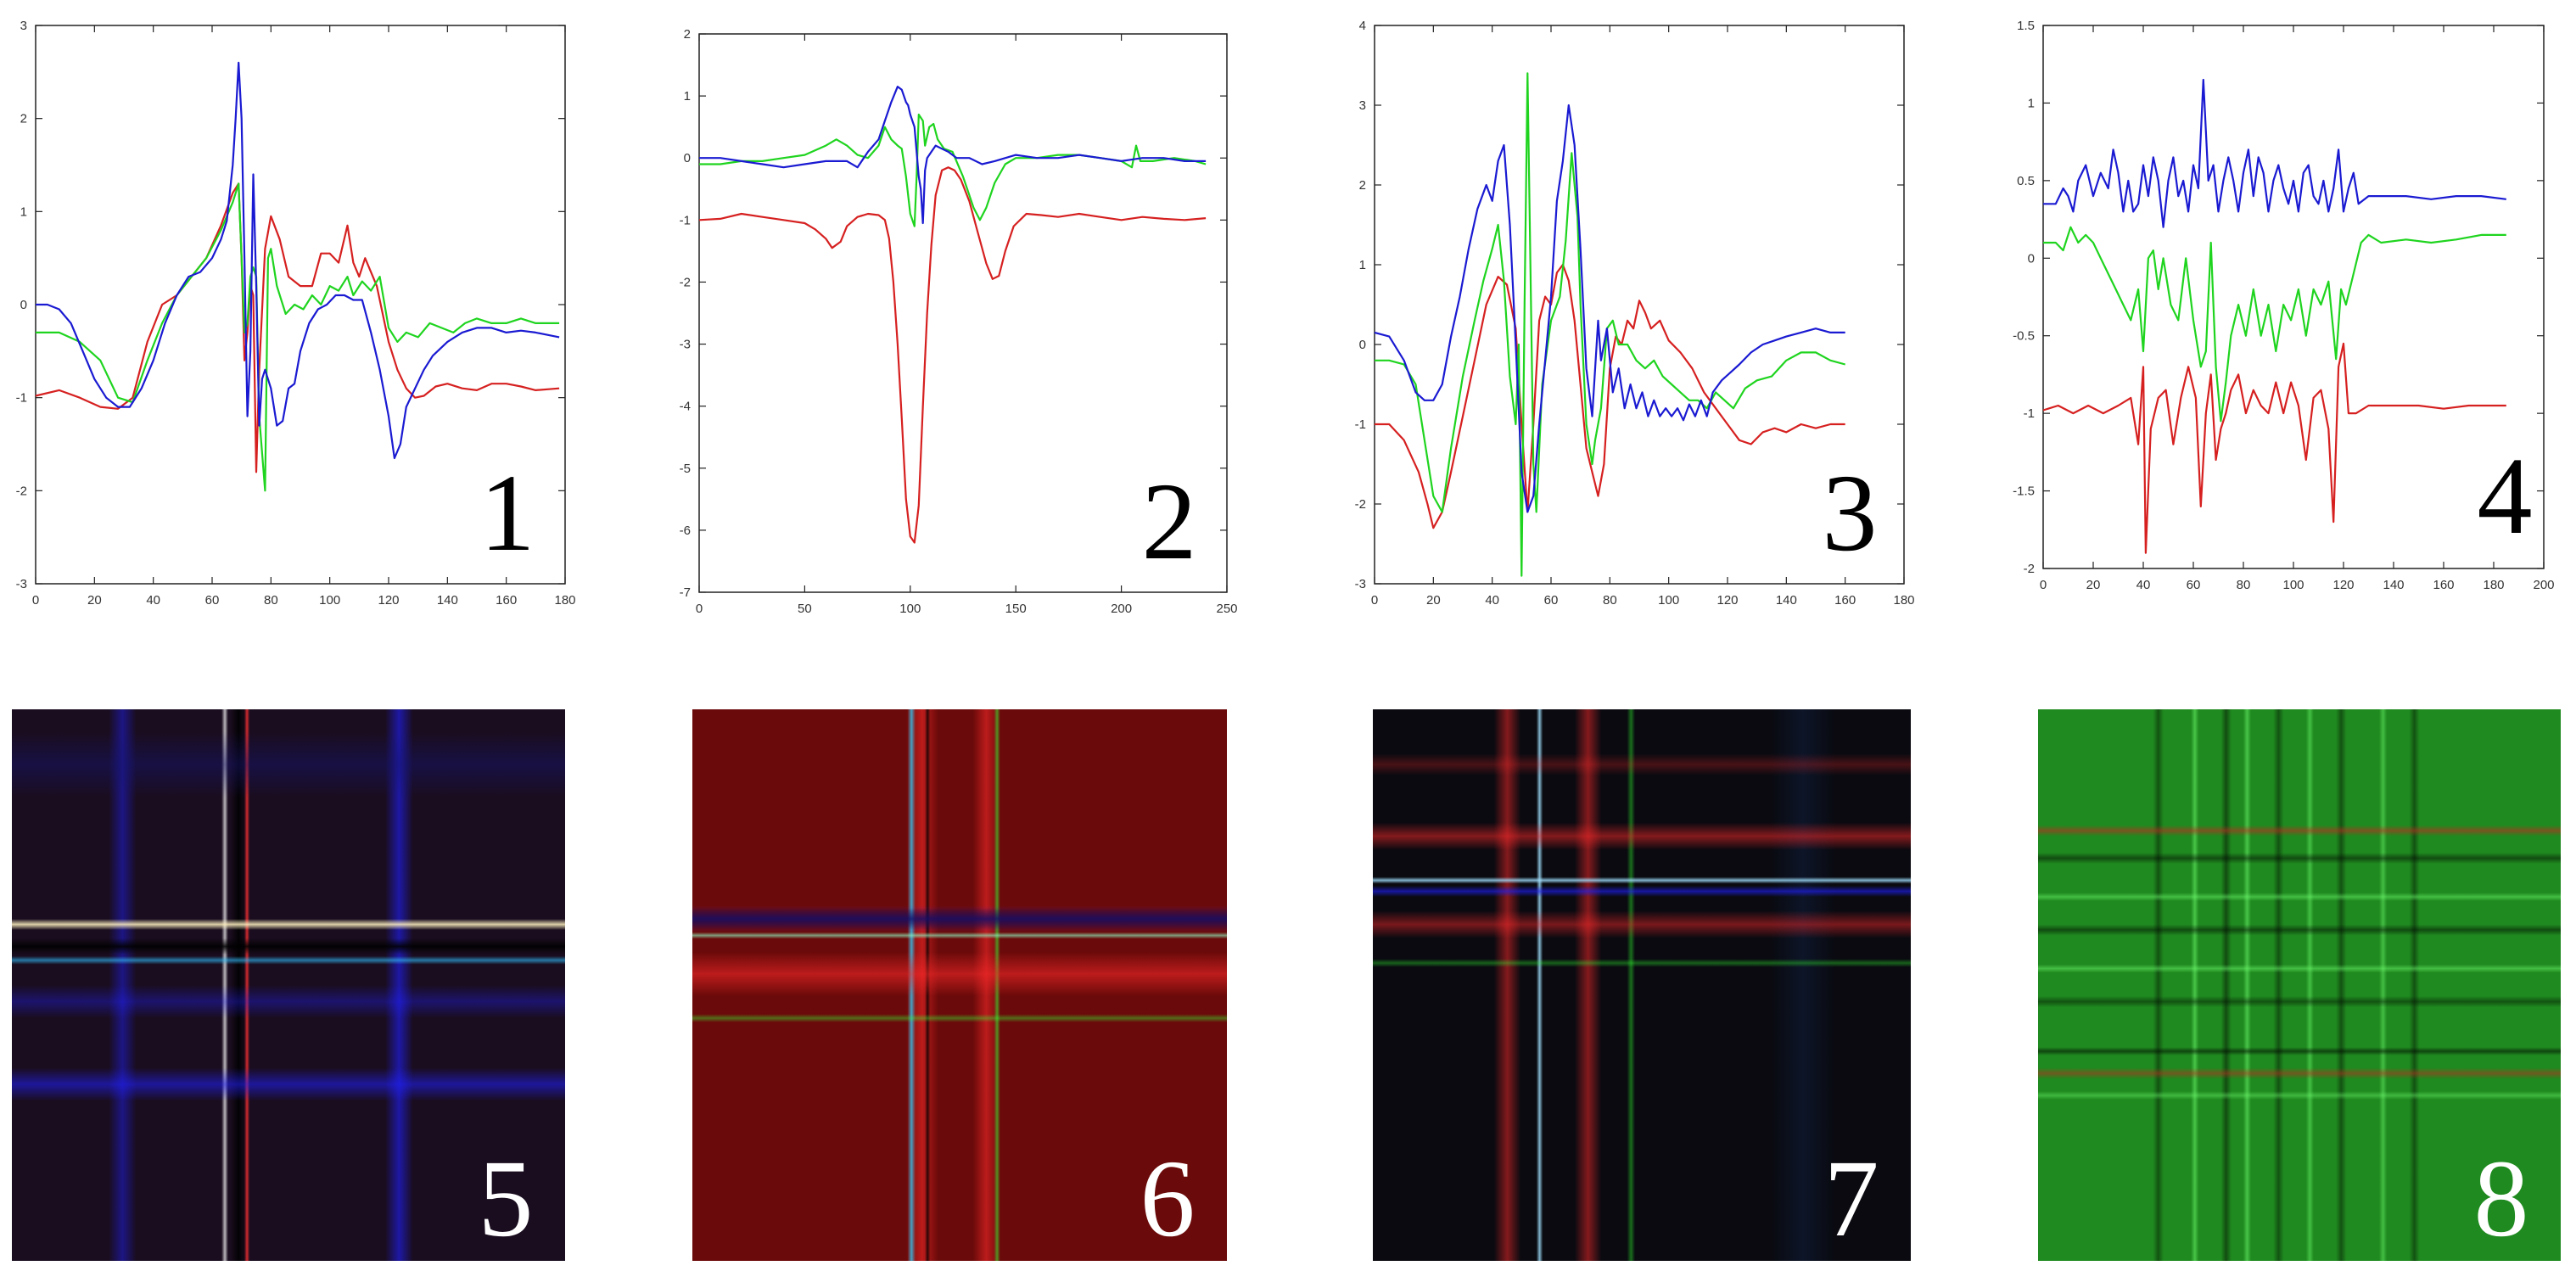 The image size is (2576, 1288). What do you see at coordinates (2143, 585) in the screenshot?
I see `x-tick-label: 40` at bounding box center [2143, 585].